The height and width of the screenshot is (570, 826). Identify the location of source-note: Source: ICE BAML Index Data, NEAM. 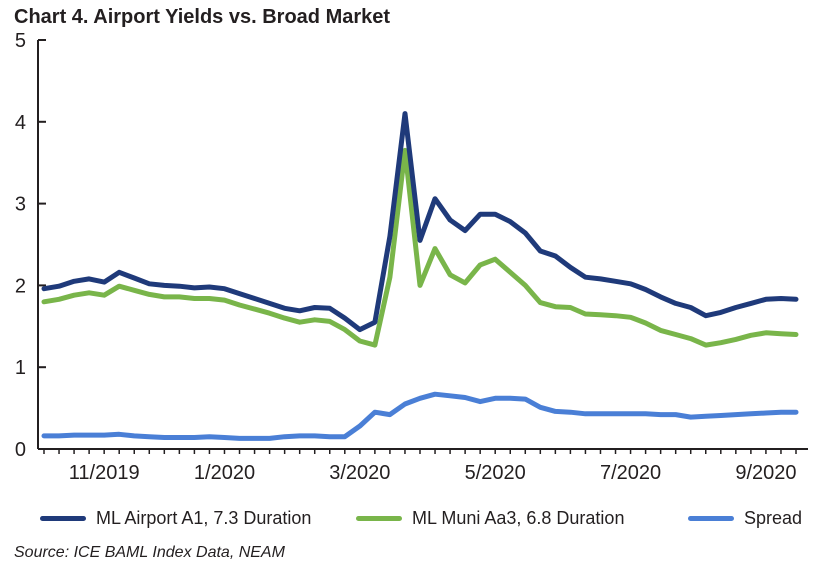
(149, 552).